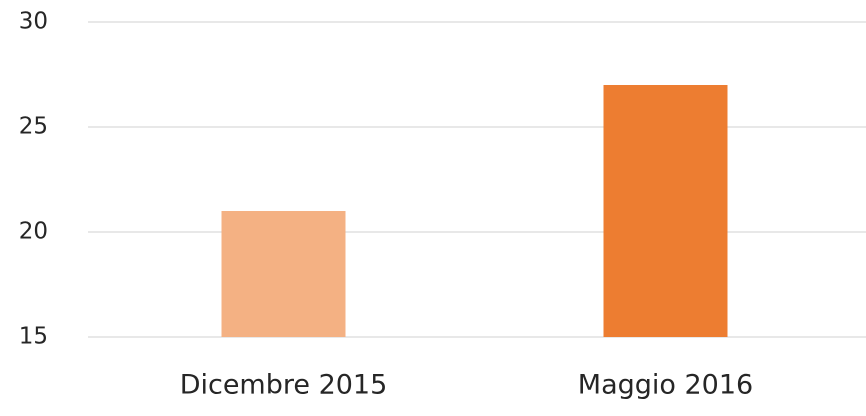 Image resolution: width=866 pixels, height=416 pixels. Describe the element at coordinates (33, 22) in the screenshot. I see `y-tick-label: 30` at that location.